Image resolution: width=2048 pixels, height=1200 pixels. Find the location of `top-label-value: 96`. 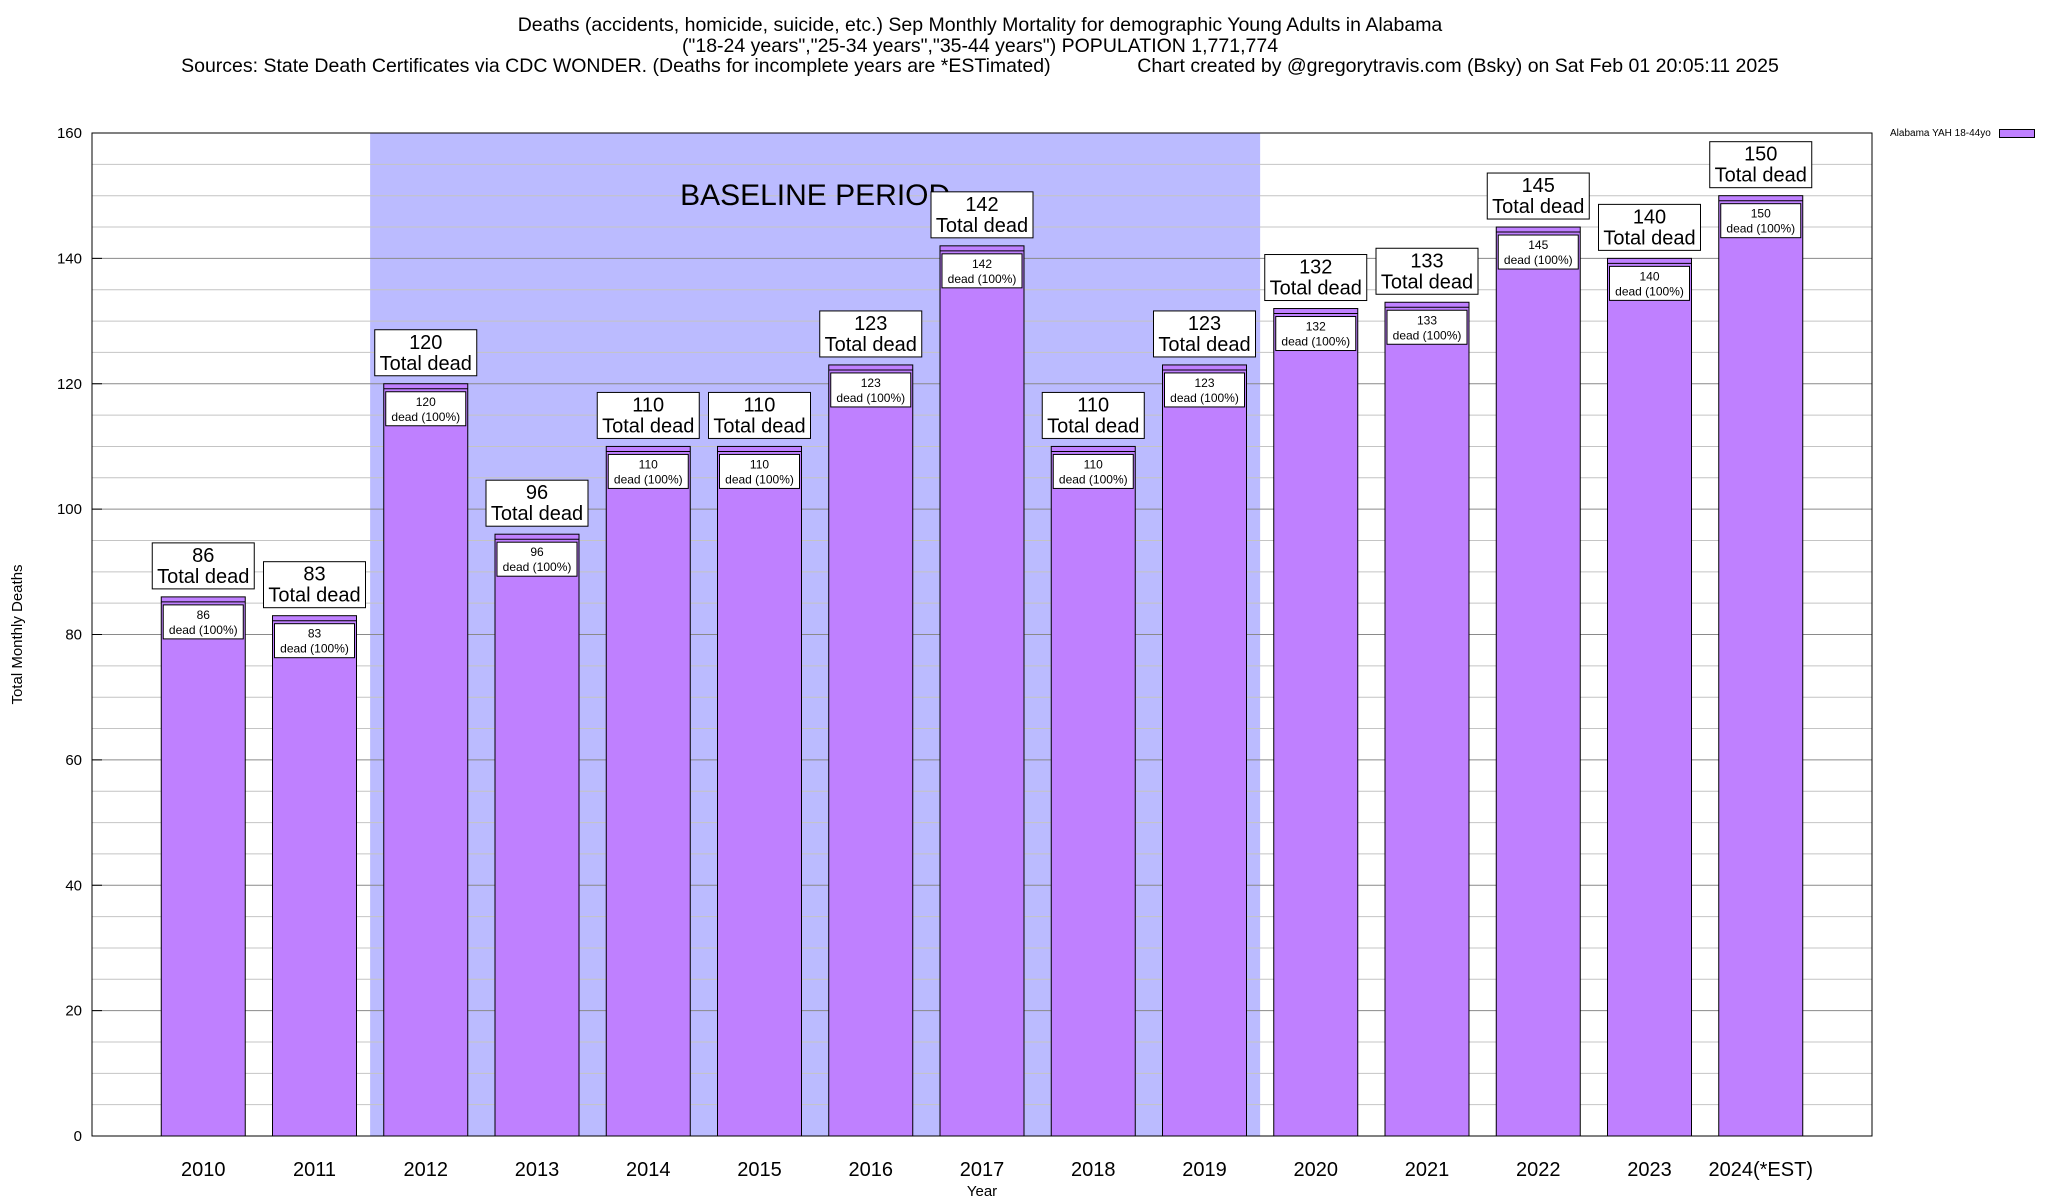

top-label-value: 96 is located at coordinates (537, 493).